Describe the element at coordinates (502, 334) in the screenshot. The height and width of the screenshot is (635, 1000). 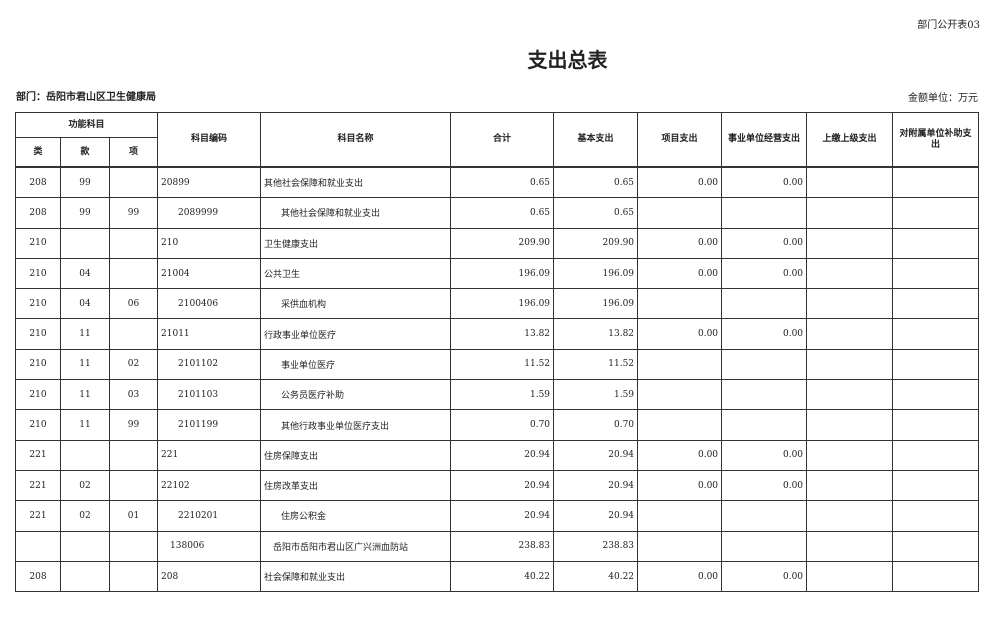
I see `cell-total: 13.82` at that location.